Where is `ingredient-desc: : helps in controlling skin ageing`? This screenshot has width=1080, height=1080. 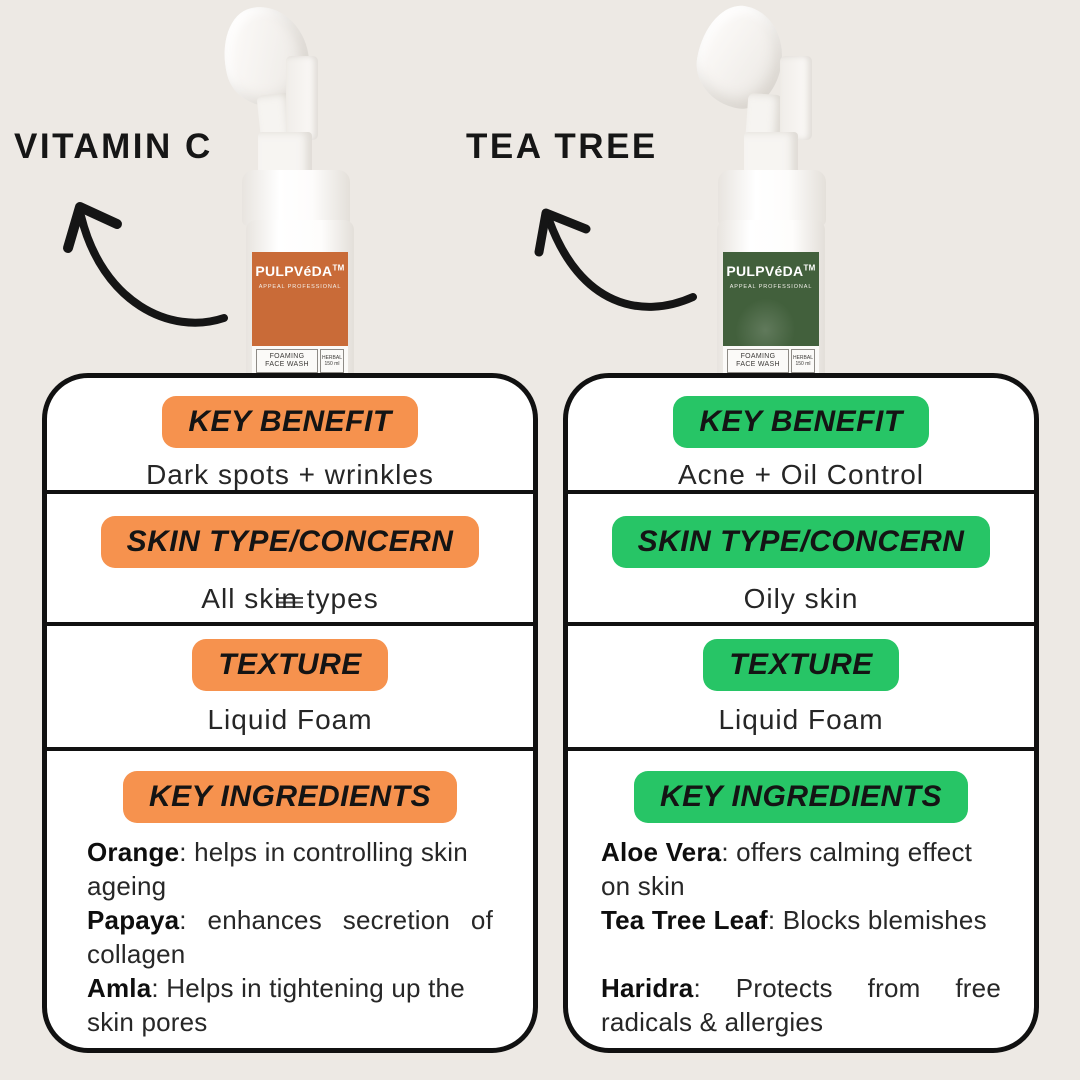
ingredient-desc: : helps in controlling skin ageing is located at coordinates (277, 869).